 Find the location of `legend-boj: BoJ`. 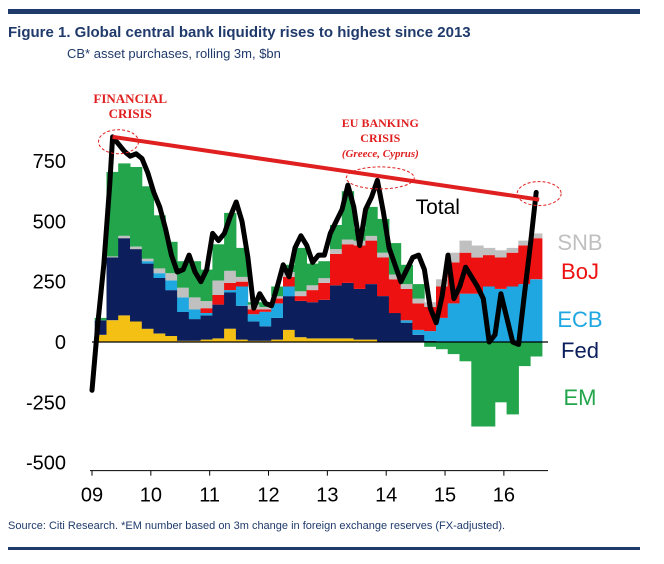

legend-boj: BoJ is located at coordinates (580, 271).